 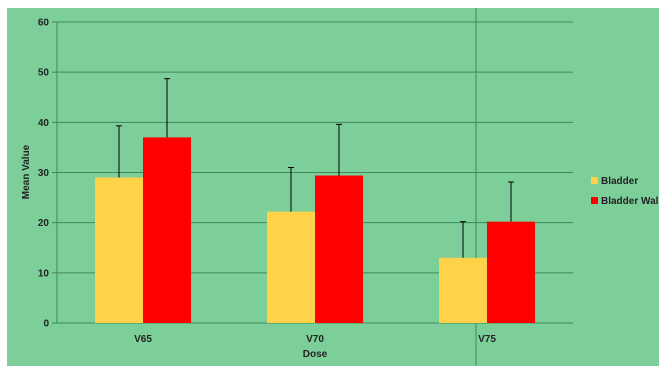 What do you see at coordinates (339, 249) in the screenshot?
I see `bar-bladder-wall-v70` at bounding box center [339, 249].